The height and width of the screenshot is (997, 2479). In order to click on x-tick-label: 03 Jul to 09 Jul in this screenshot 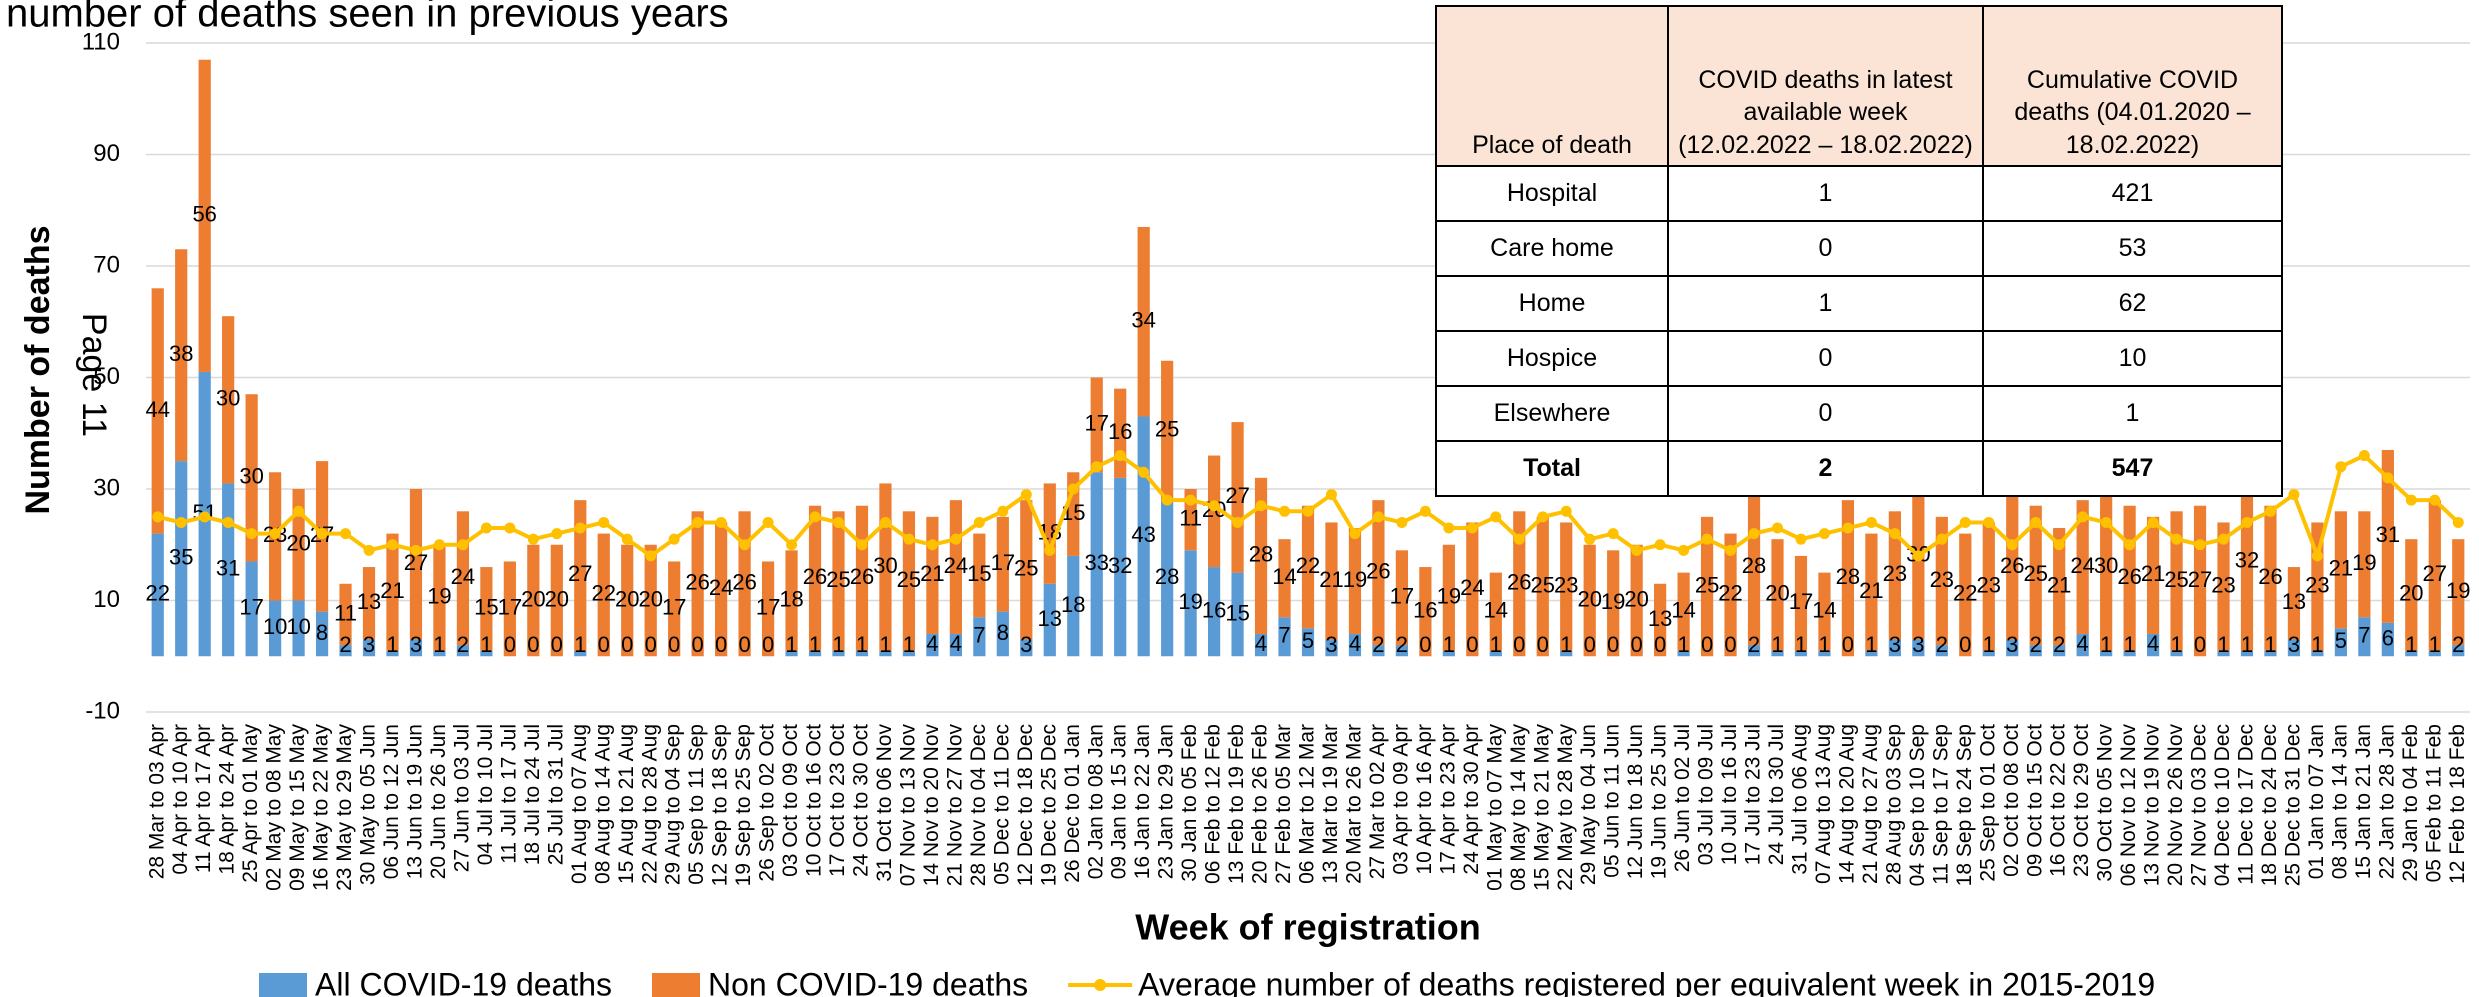, I will do `click(1706, 794)`.